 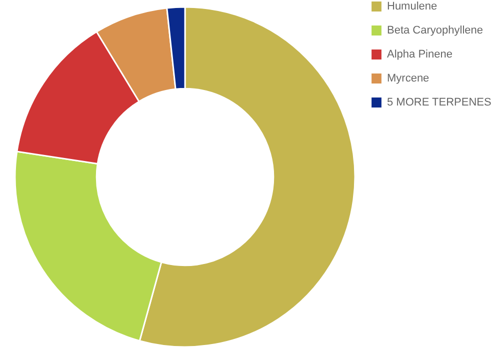 What do you see at coordinates (419, 54) in the screenshot?
I see `legend-label: Alpha Pinene` at bounding box center [419, 54].